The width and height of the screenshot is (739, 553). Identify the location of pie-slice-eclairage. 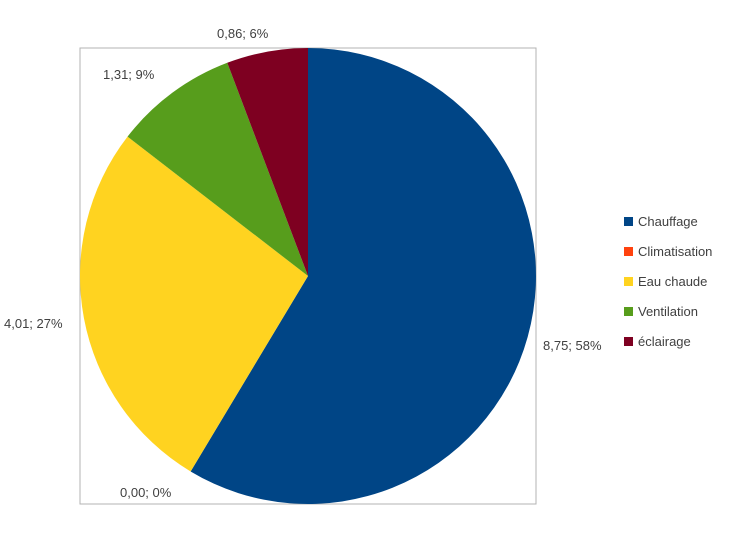
(267, 162).